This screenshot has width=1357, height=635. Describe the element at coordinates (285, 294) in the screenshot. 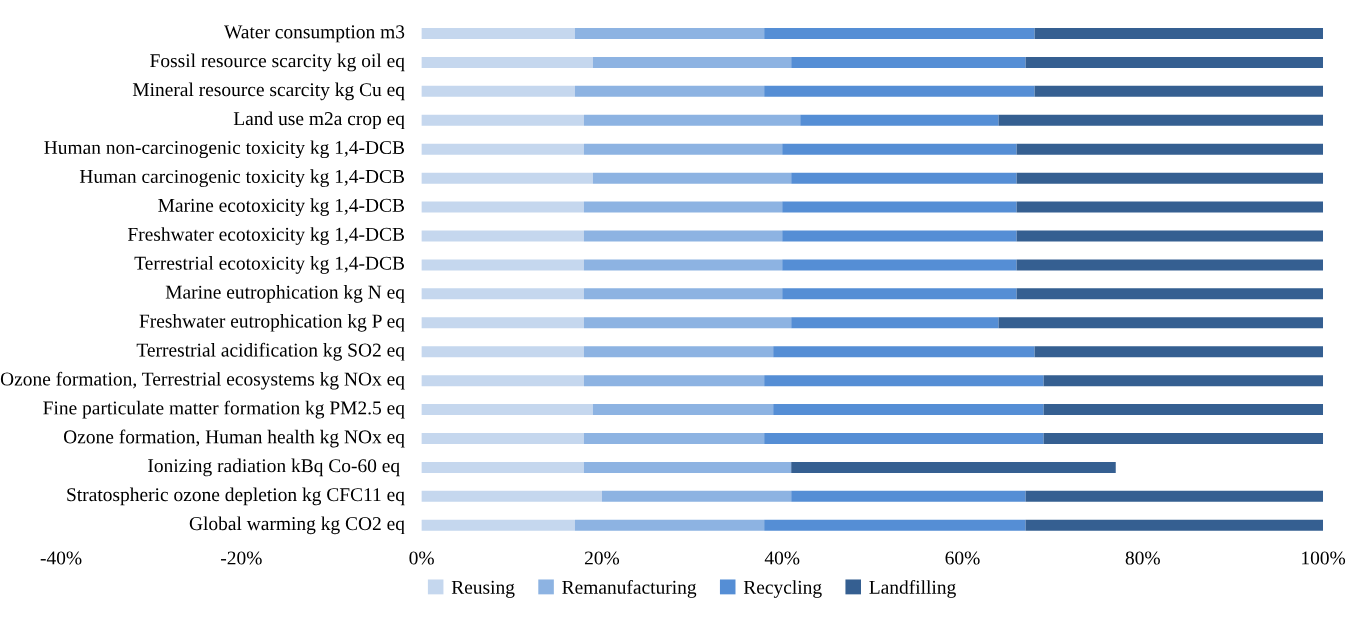

I see `y-tick-label: Marine eutrophication kg N eq` at that location.